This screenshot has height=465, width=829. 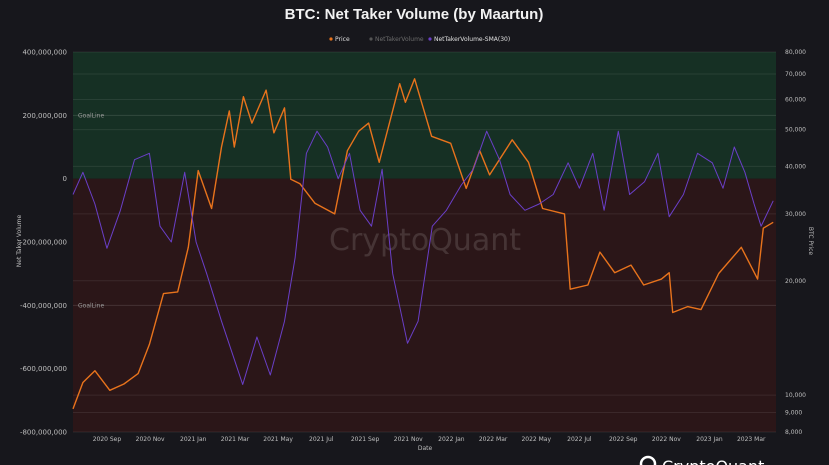 I want to click on x-tick-label: 2021 Mar, so click(x=235, y=439).